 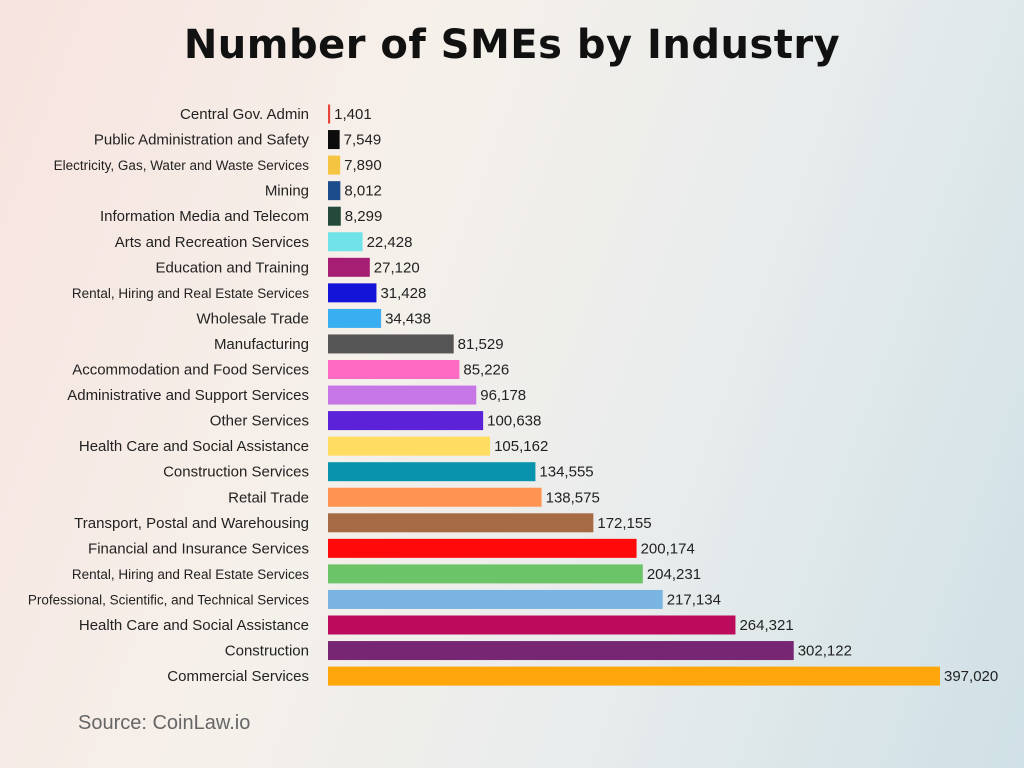 I want to click on value-label: 1,401, so click(x=353, y=114).